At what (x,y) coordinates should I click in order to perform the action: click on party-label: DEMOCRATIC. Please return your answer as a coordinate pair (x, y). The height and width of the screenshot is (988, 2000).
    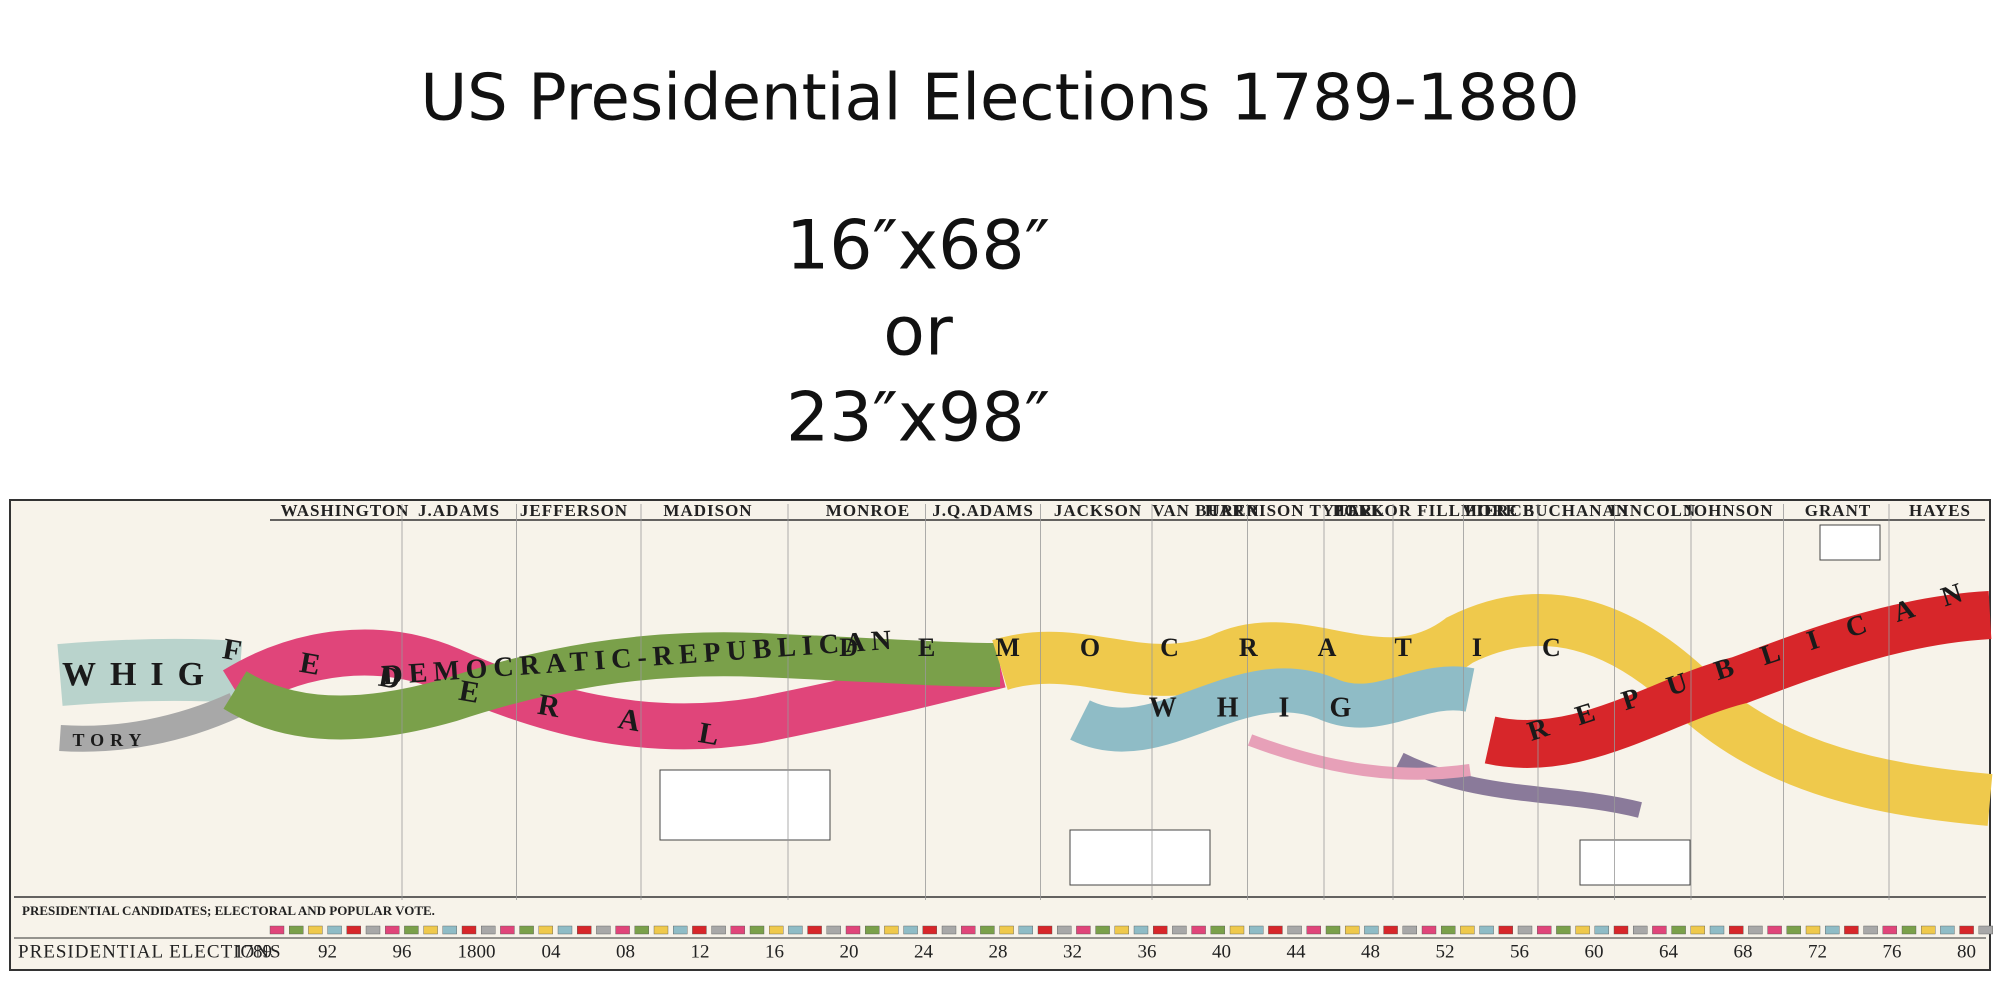
    Looking at the image, I should click on (1230, 647).